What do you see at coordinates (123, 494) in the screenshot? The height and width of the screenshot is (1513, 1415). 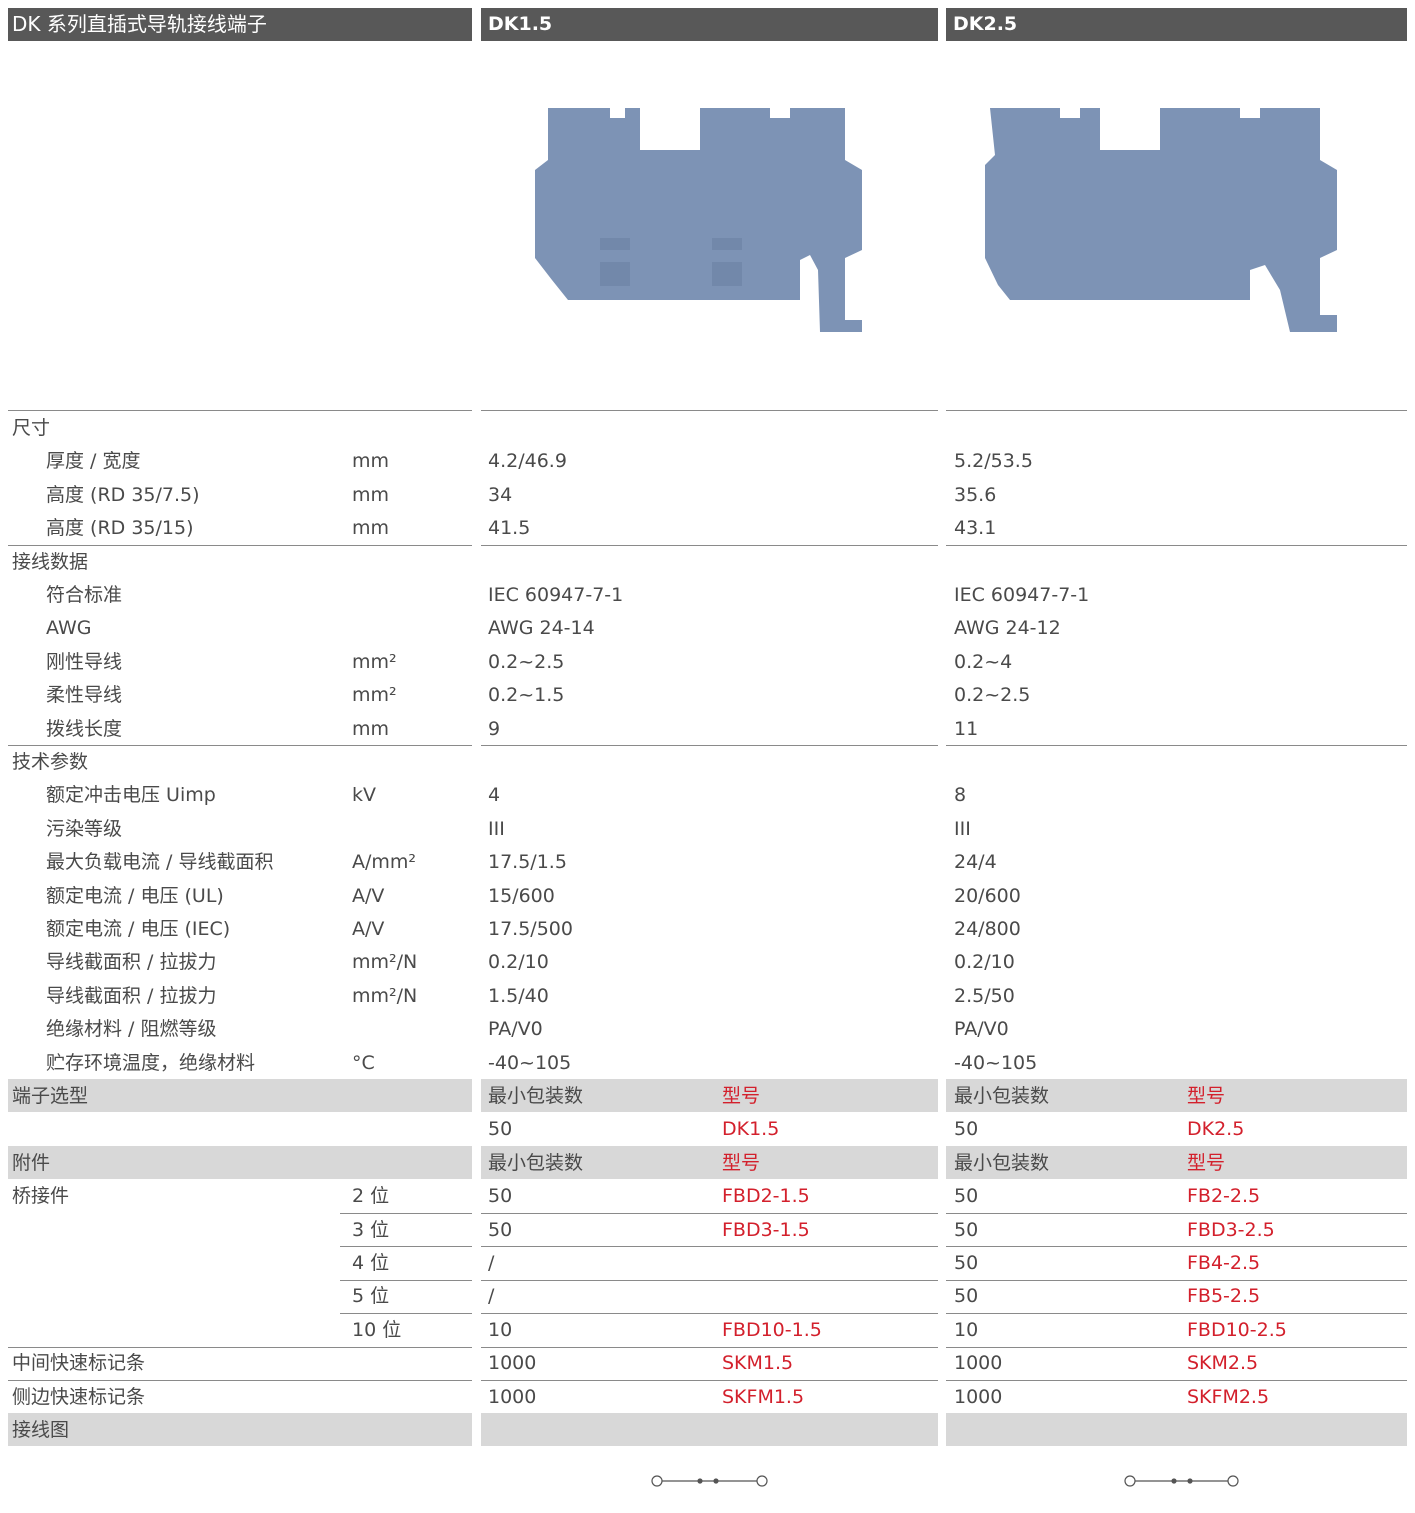 I see `row-label: 高度 (RD 35/7.5)` at bounding box center [123, 494].